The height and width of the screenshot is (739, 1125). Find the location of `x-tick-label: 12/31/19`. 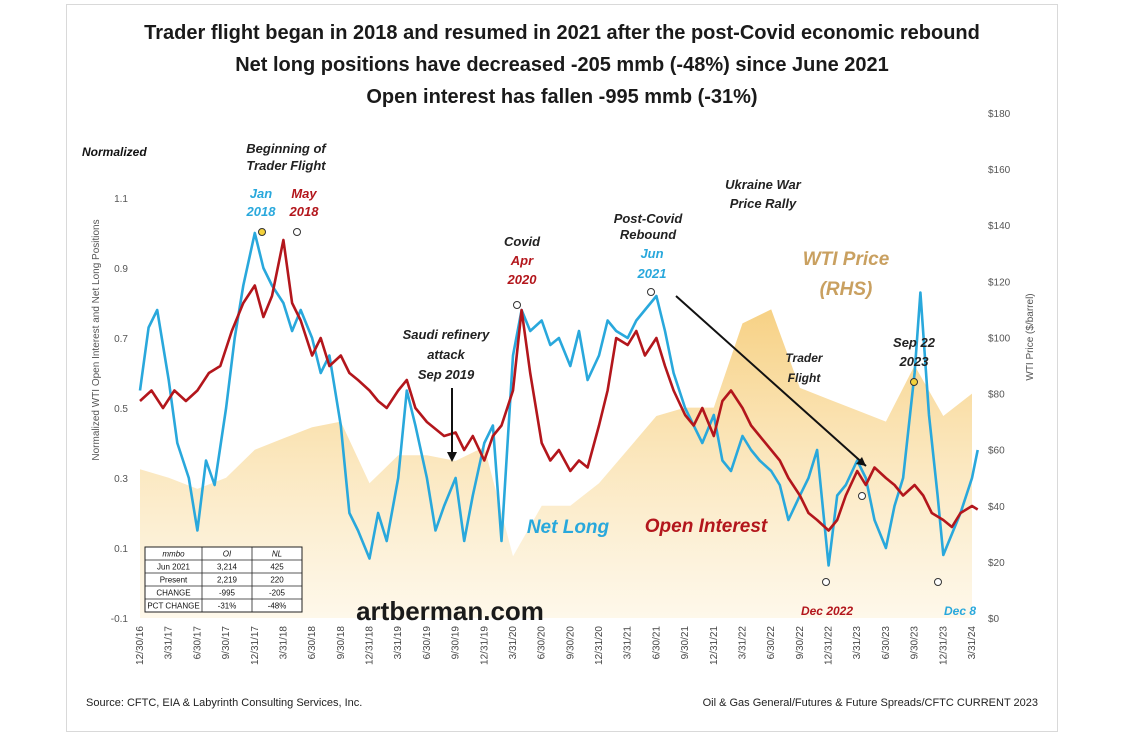

x-tick-label: 12/31/19 is located at coordinates (484, 645).